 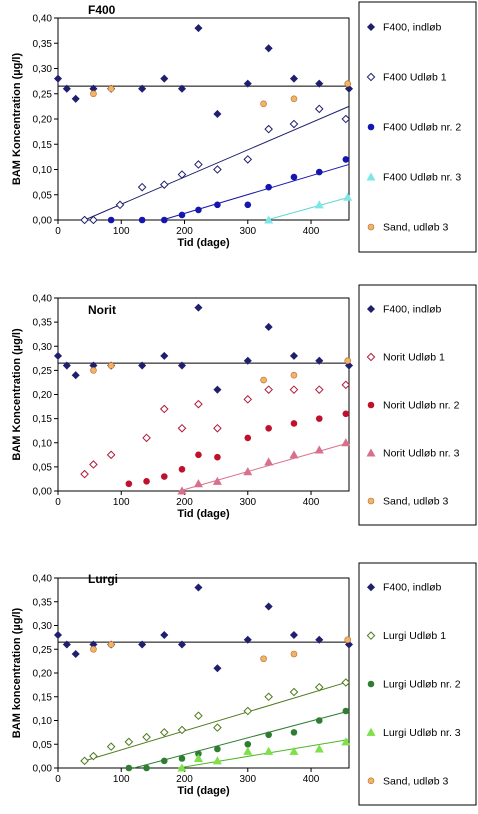 I want to click on y-tick-label: 0,35, so click(x=43, y=44).